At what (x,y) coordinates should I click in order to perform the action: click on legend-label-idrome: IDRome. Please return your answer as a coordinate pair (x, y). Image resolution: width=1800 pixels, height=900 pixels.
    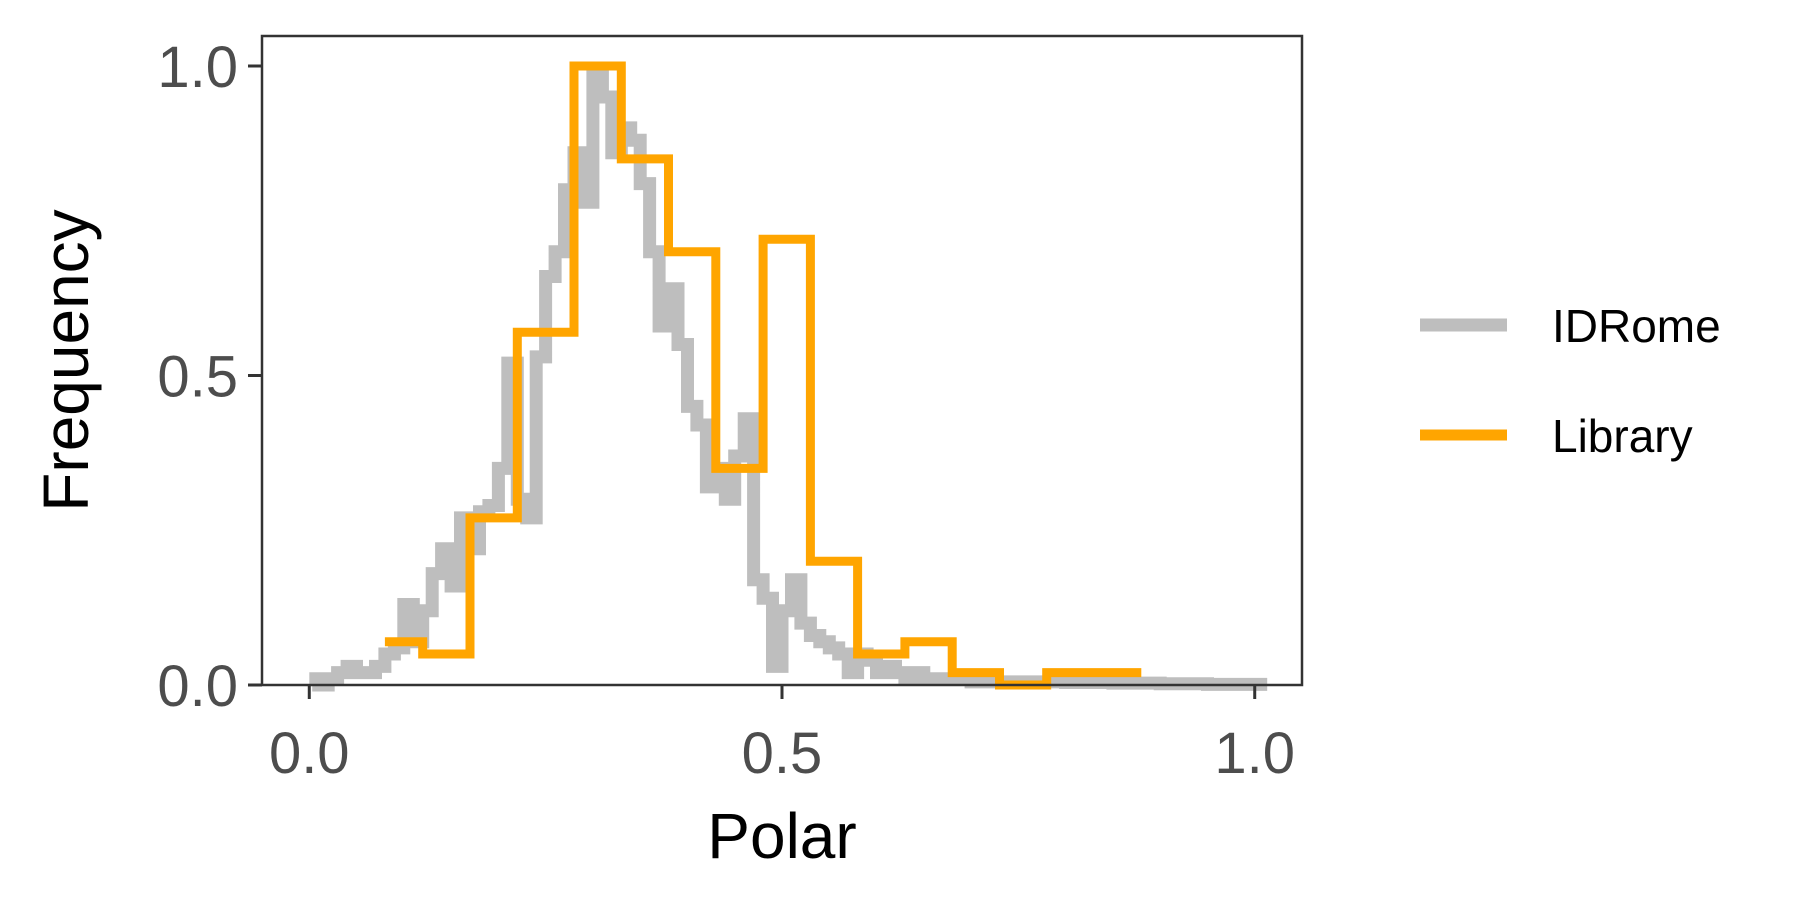
    Looking at the image, I should click on (1636, 326).